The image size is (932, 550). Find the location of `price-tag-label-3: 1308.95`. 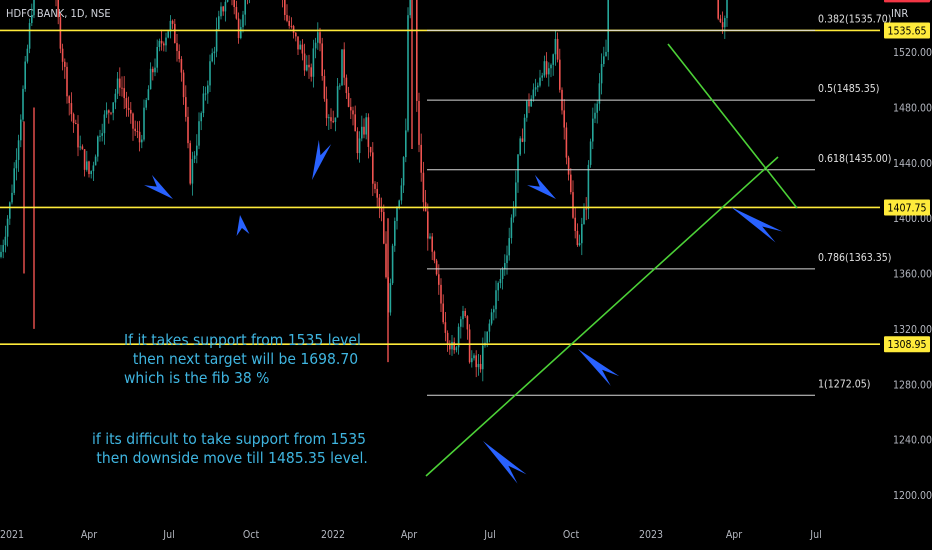

price-tag-label-3: 1308.95 is located at coordinates (906, 345).